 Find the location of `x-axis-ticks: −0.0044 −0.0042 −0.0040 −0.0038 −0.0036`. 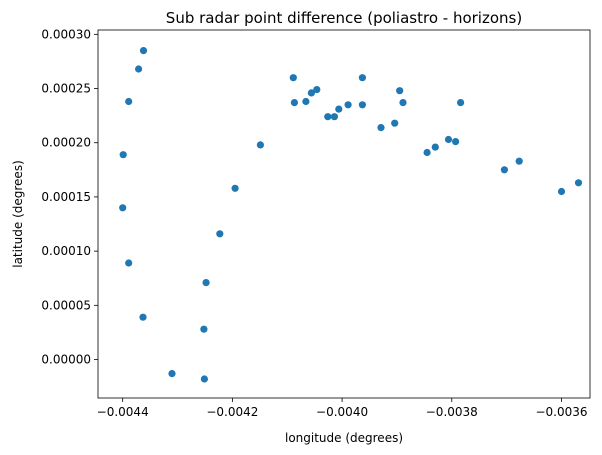

x-axis-ticks: −0.0044 −0.0042 −0.0040 −0.0038 −0.0036 is located at coordinates (342, 408).